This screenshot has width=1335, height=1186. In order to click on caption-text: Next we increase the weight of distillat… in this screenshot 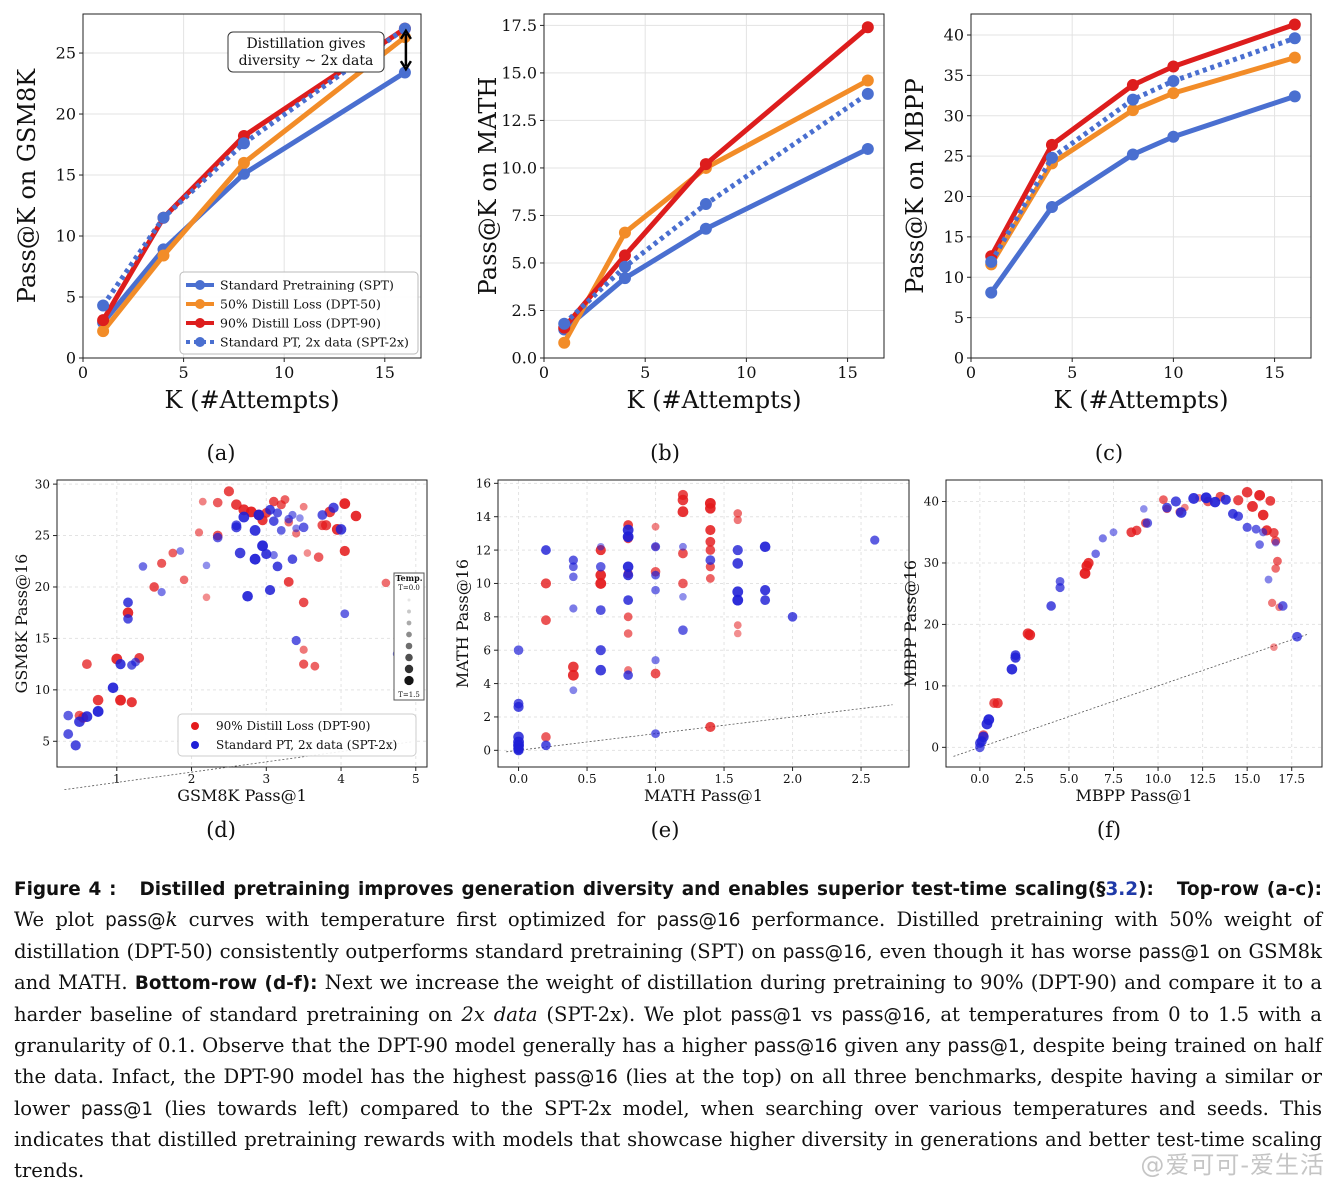, I will do `click(668, 998)`.